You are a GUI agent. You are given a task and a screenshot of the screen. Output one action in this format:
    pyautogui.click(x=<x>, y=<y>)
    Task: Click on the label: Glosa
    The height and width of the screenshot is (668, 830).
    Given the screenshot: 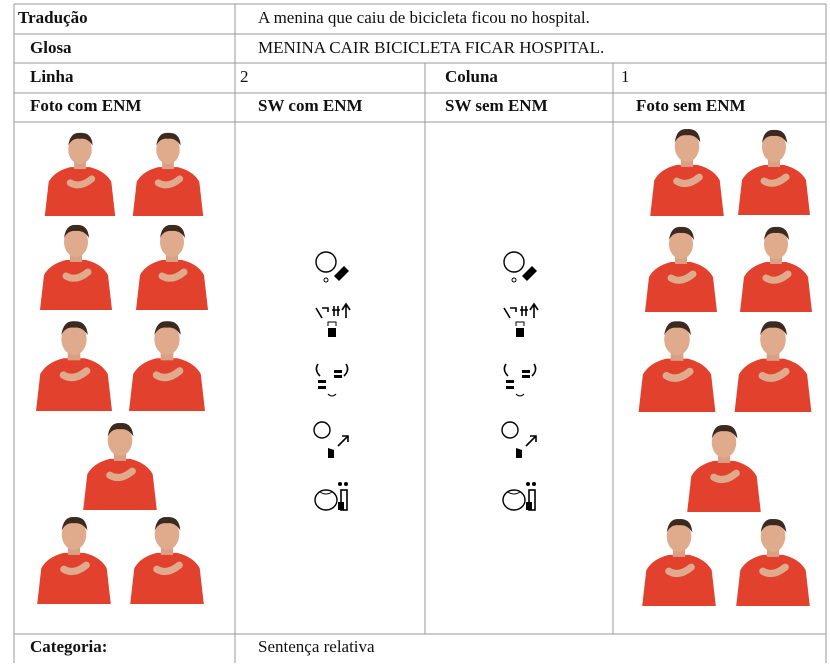 What is the action you would take?
    pyautogui.click(x=51, y=47)
    